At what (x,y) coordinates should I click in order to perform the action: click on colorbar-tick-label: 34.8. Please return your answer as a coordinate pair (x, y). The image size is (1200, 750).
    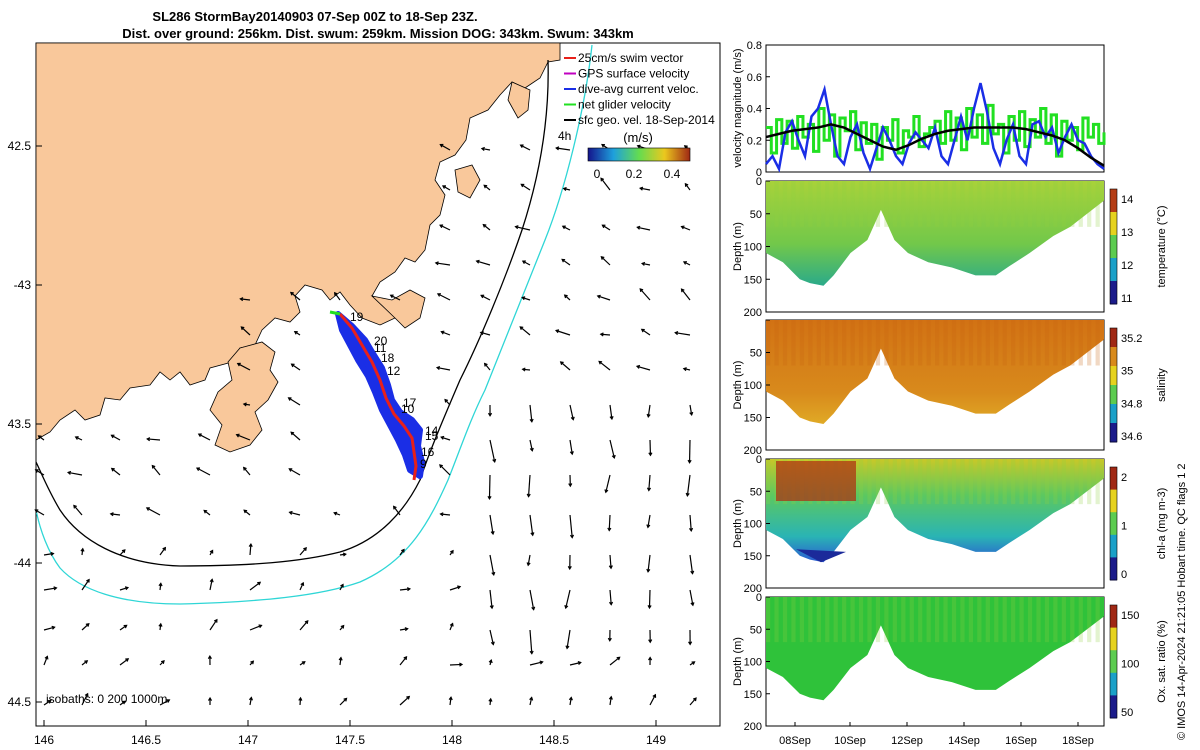
    Looking at the image, I should click on (1131, 404).